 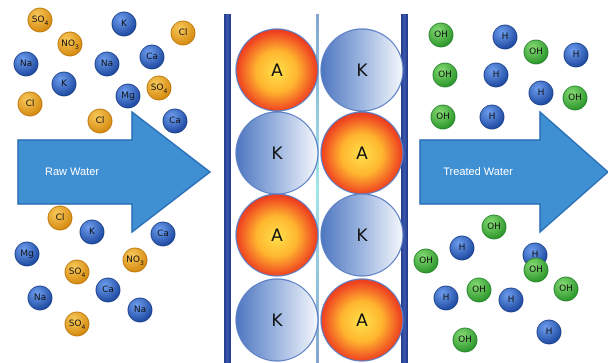 I want to click on raw-ion-anion: NO3, so click(x=70, y=44).